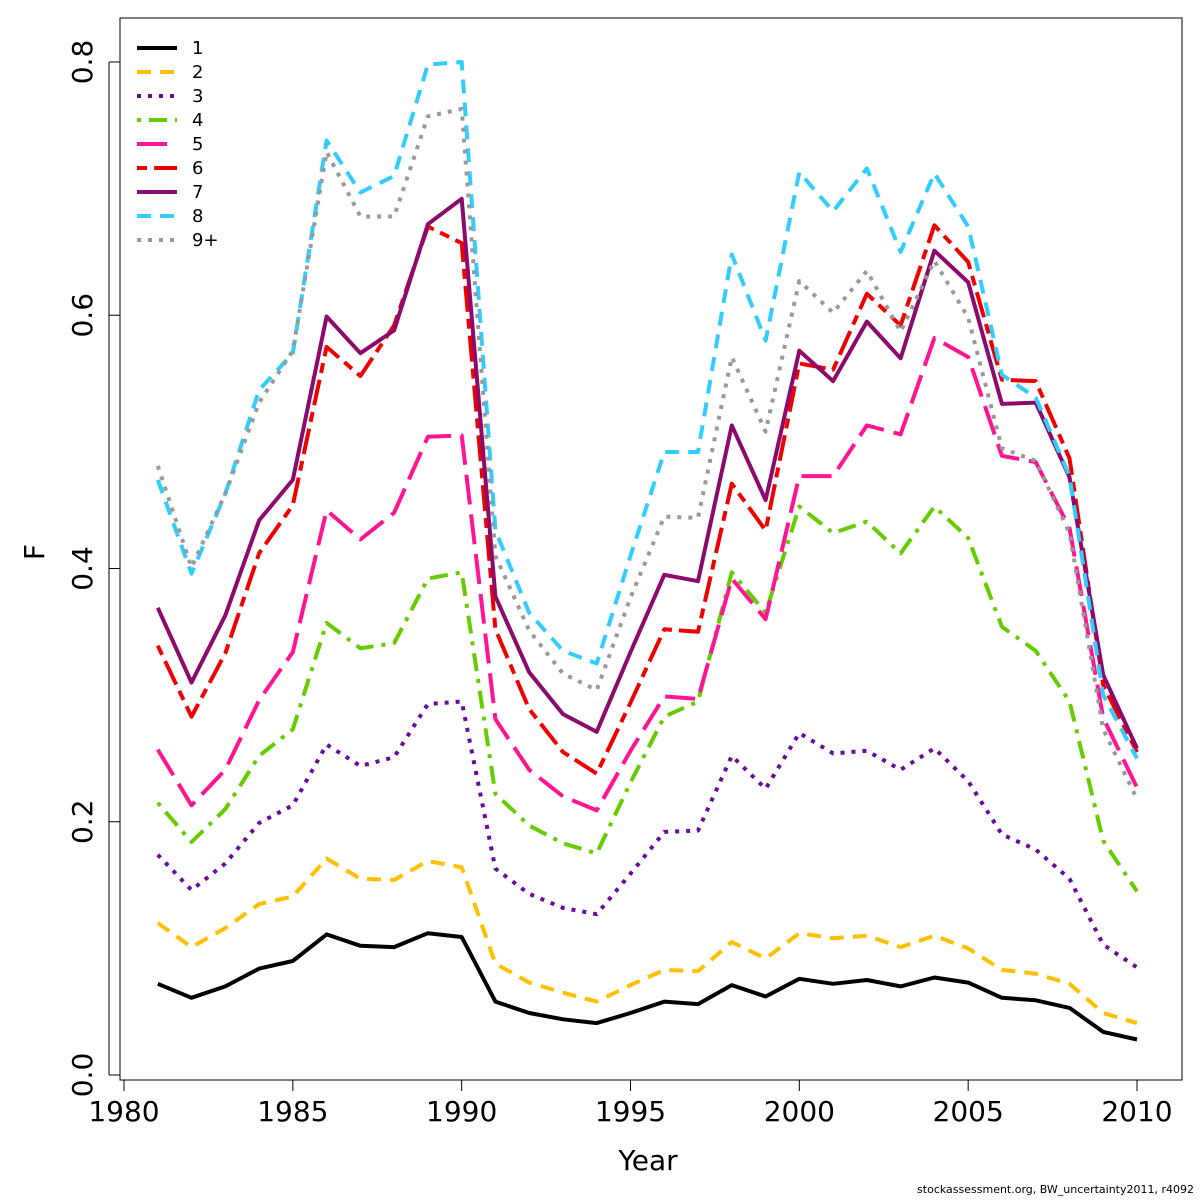  What do you see at coordinates (647, 1160) in the screenshot?
I see `x-axis-title: Year` at bounding box center [647, 1160].